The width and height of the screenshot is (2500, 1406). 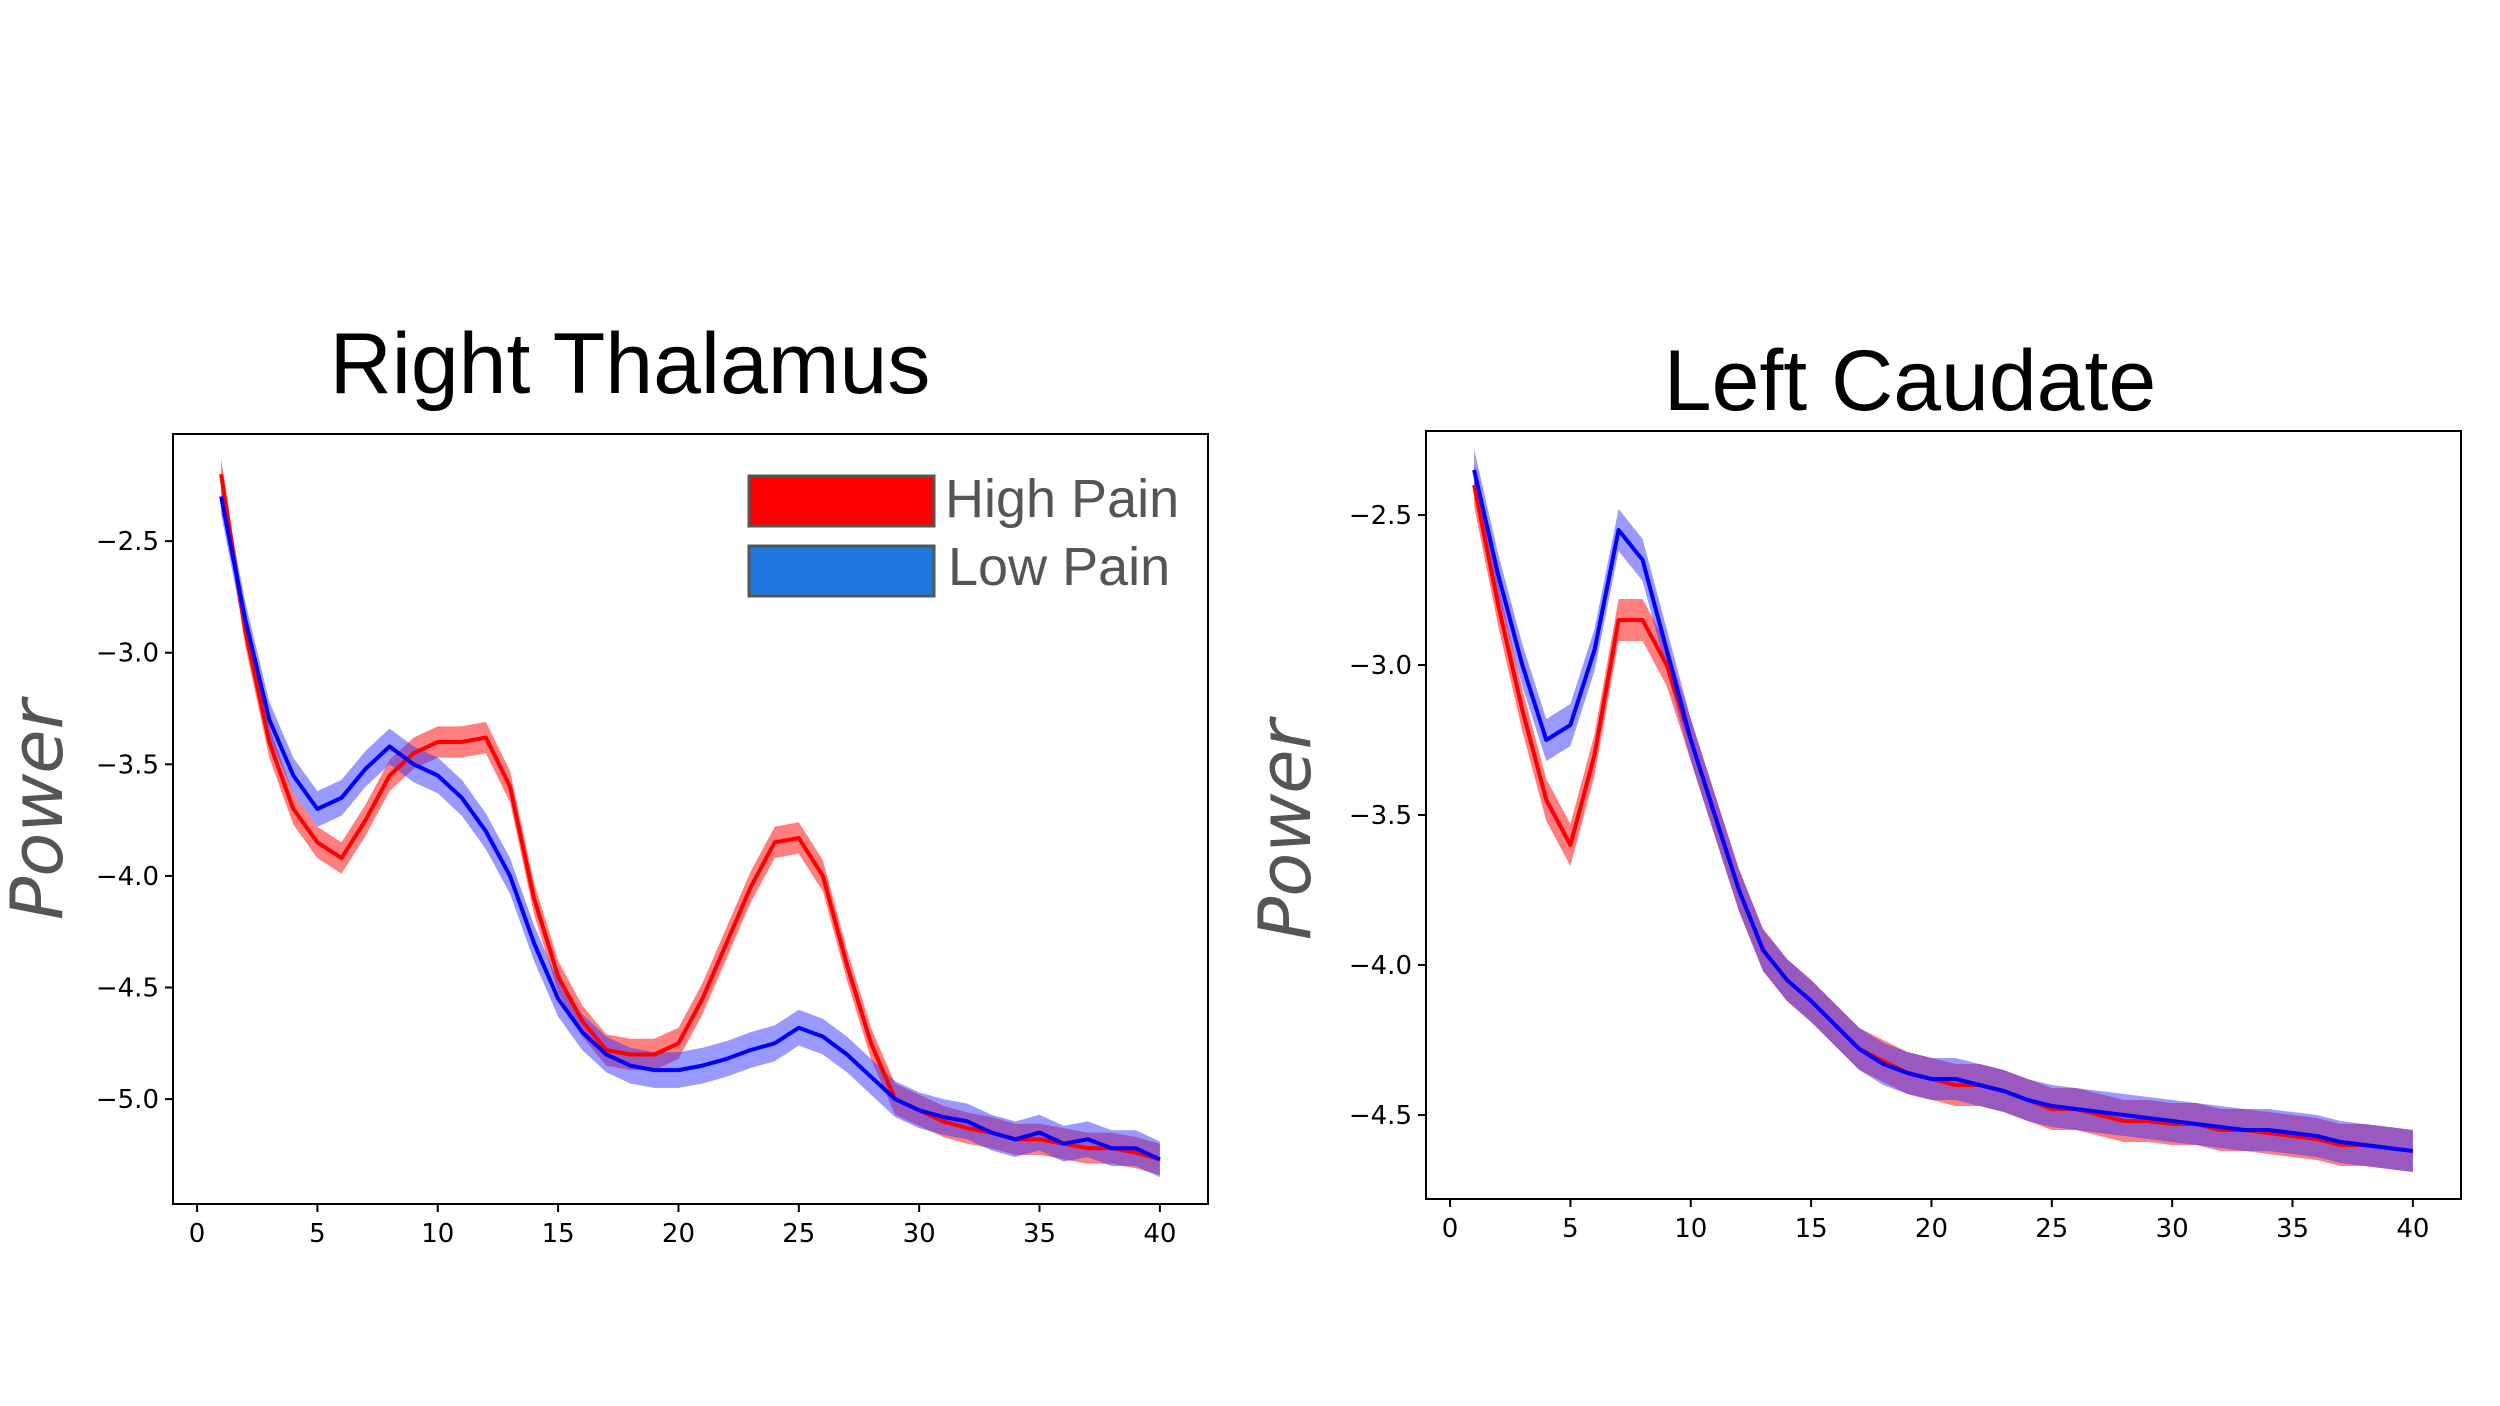 I want to click on chart-title: Right Thalamus, so click(x=630, y=364).